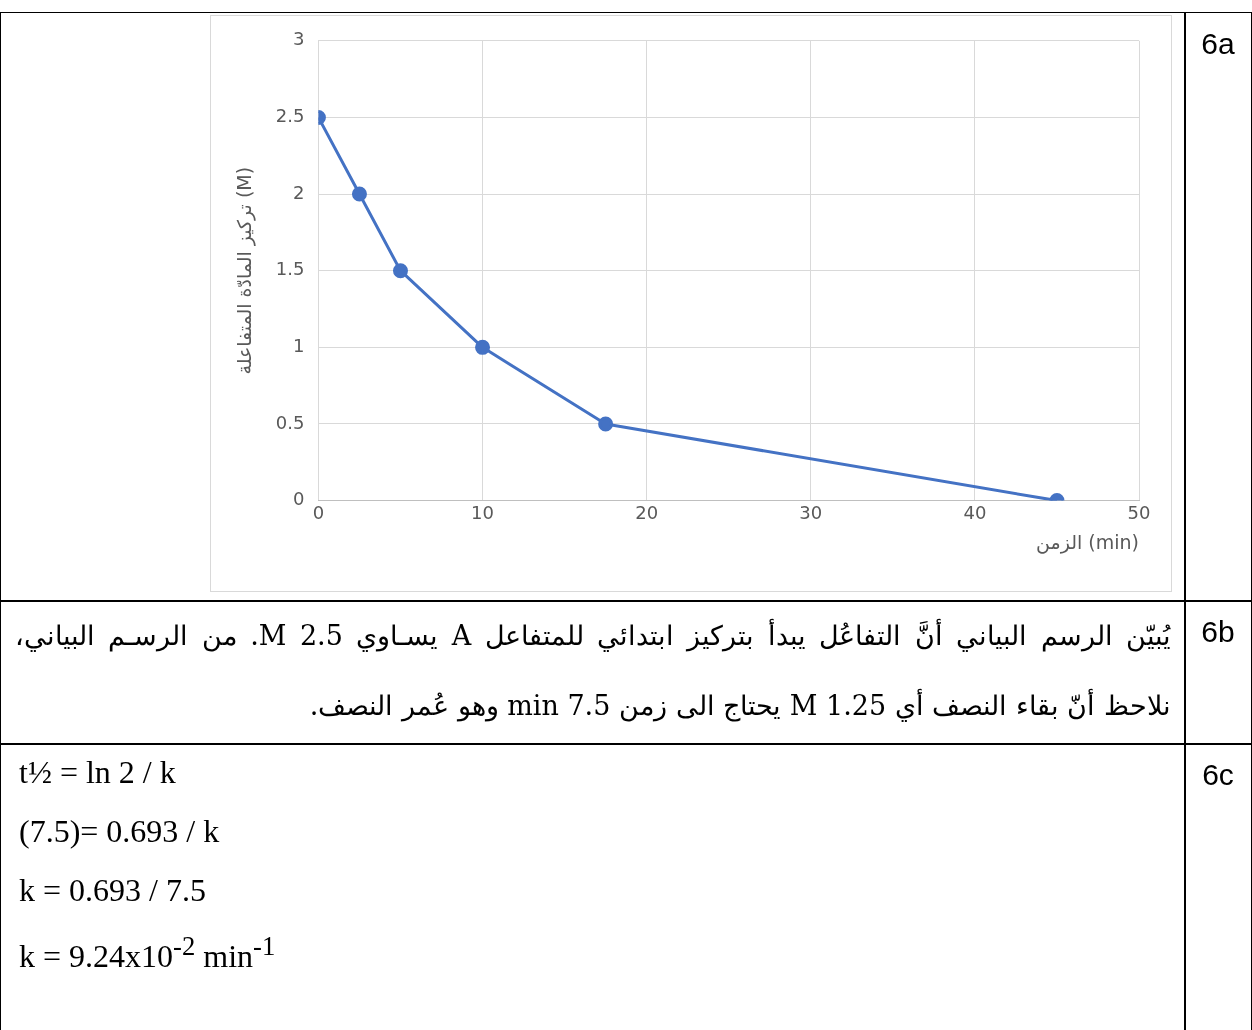 Image resolution: width=1252 pixels, height=1030 pixels. Describe the element at coordinates (1139, 513) in the screenshot. I see `x-tick-label: 50` at that location.